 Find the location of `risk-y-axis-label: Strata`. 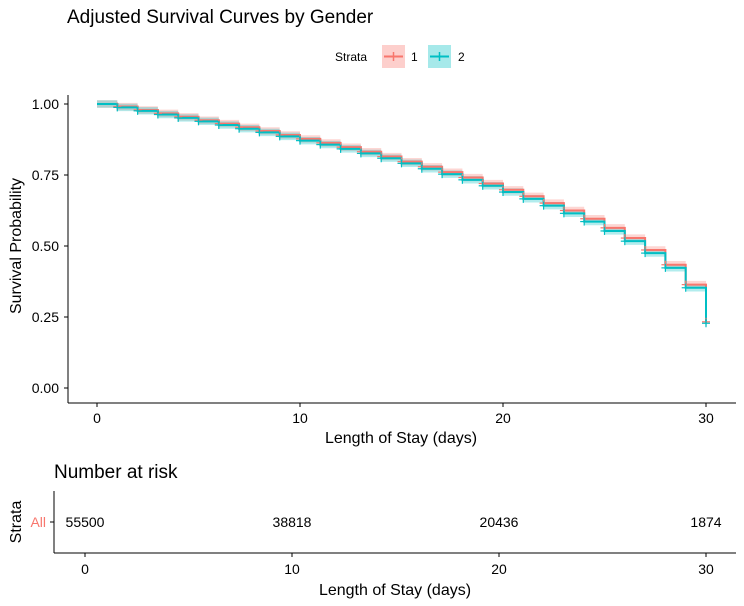

risk-y-axis-label: Strata is located at coordinates (16, 522).